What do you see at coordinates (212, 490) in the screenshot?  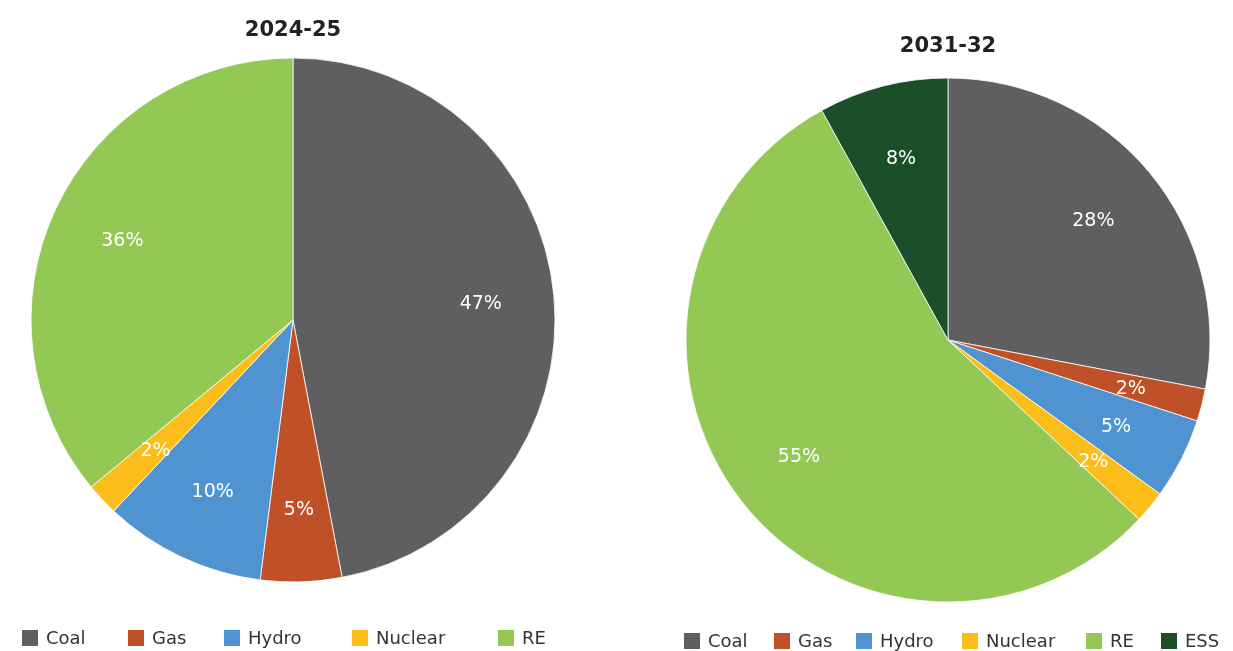 I see `data-label: 10%` at bounding box center [212, 490].